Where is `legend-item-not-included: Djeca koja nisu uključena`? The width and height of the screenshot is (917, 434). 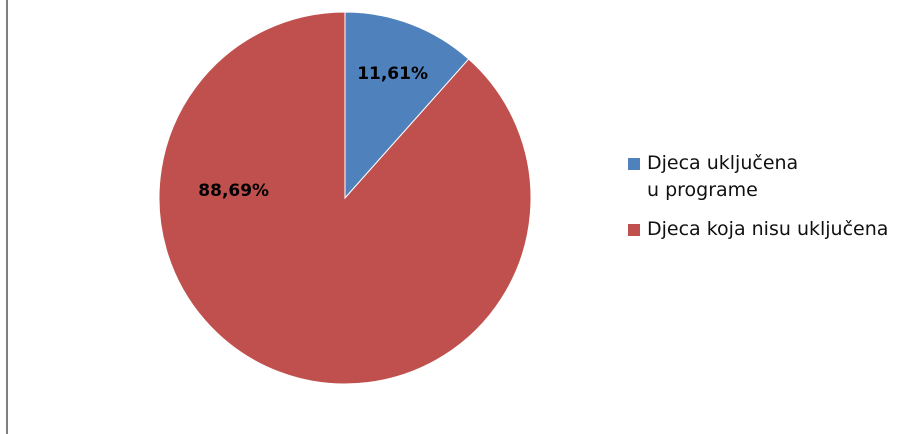
legend-item-not-included: Djeca koja nisu uključena is located at coordinates (758, 229).